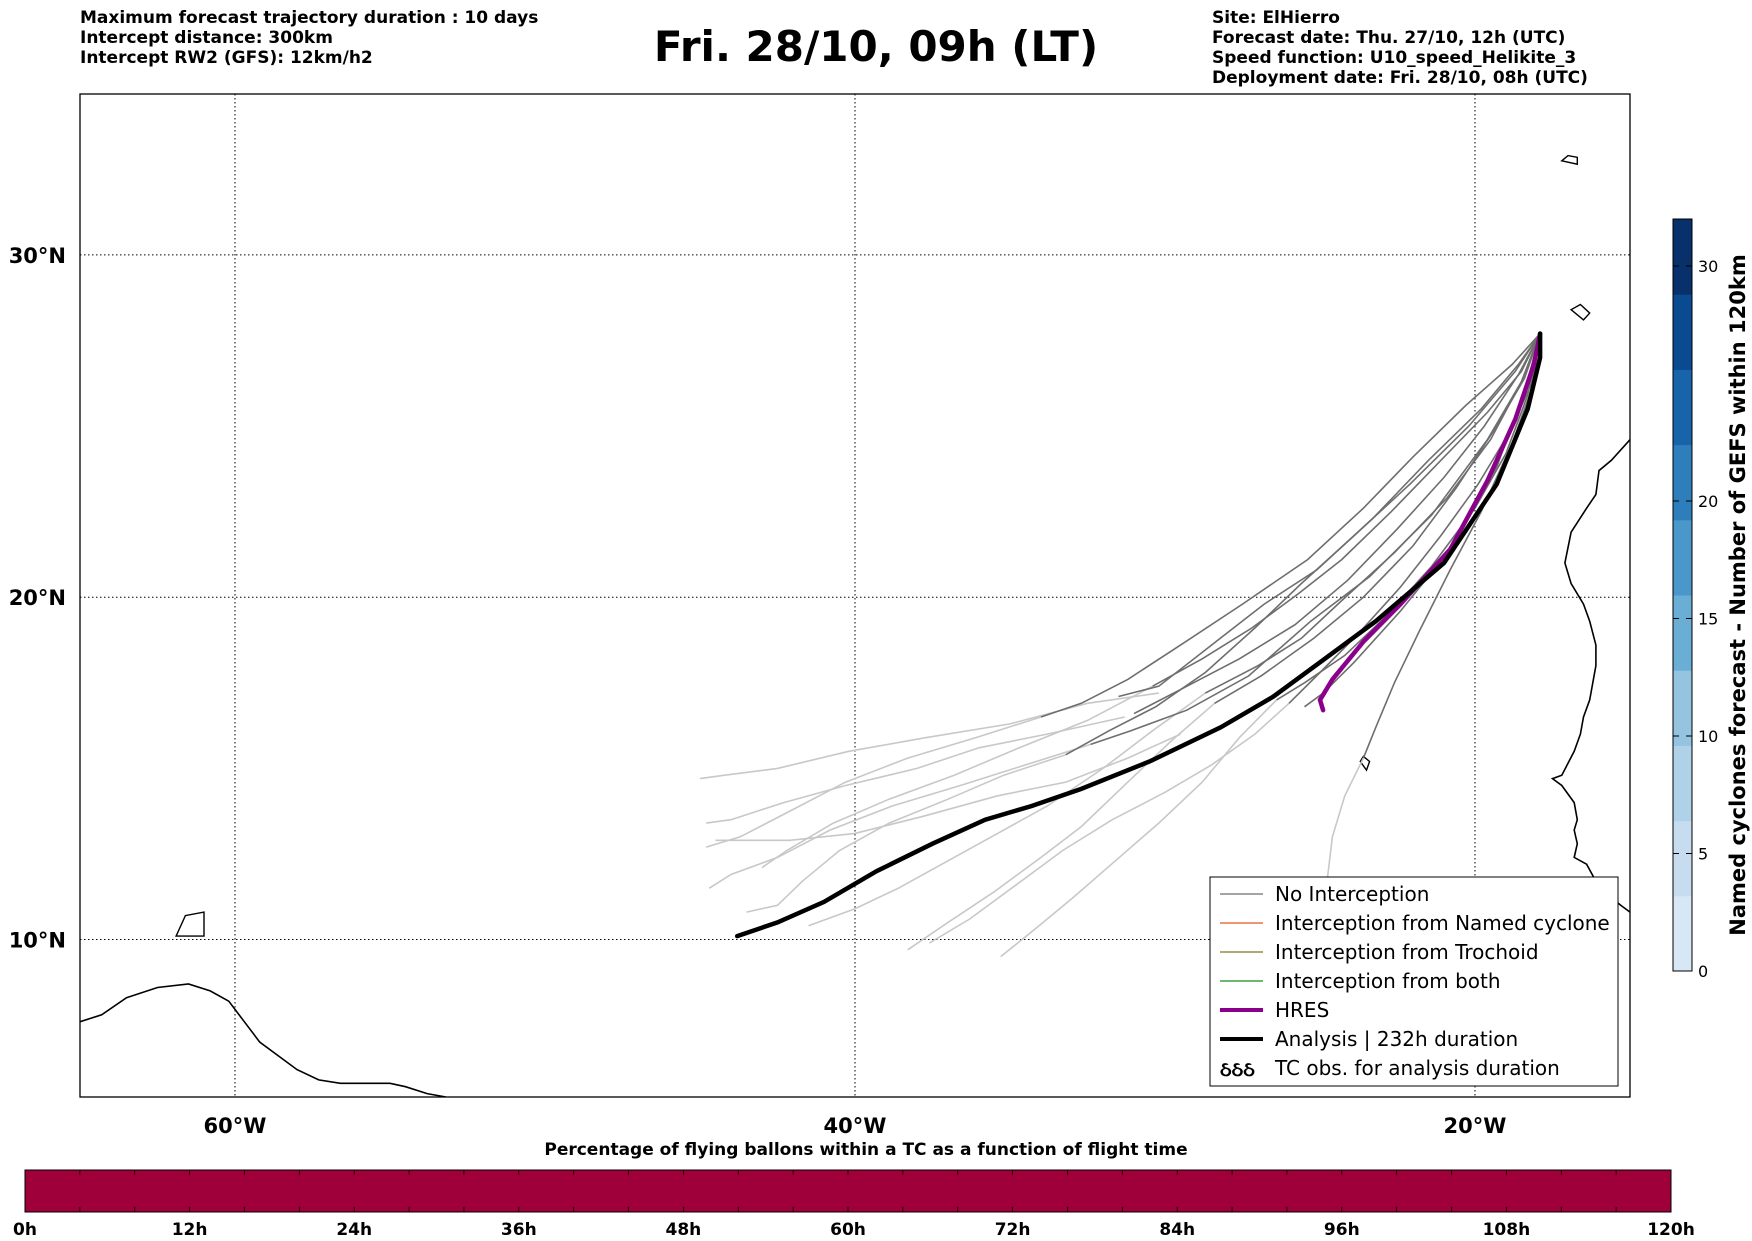 The height and width of the screenshot is (1241, 1752). What do you see at coordinates (1352, 894) in the screenshot?
I see `legend-item-label: No Interception` at bounding box center [1352, 894].